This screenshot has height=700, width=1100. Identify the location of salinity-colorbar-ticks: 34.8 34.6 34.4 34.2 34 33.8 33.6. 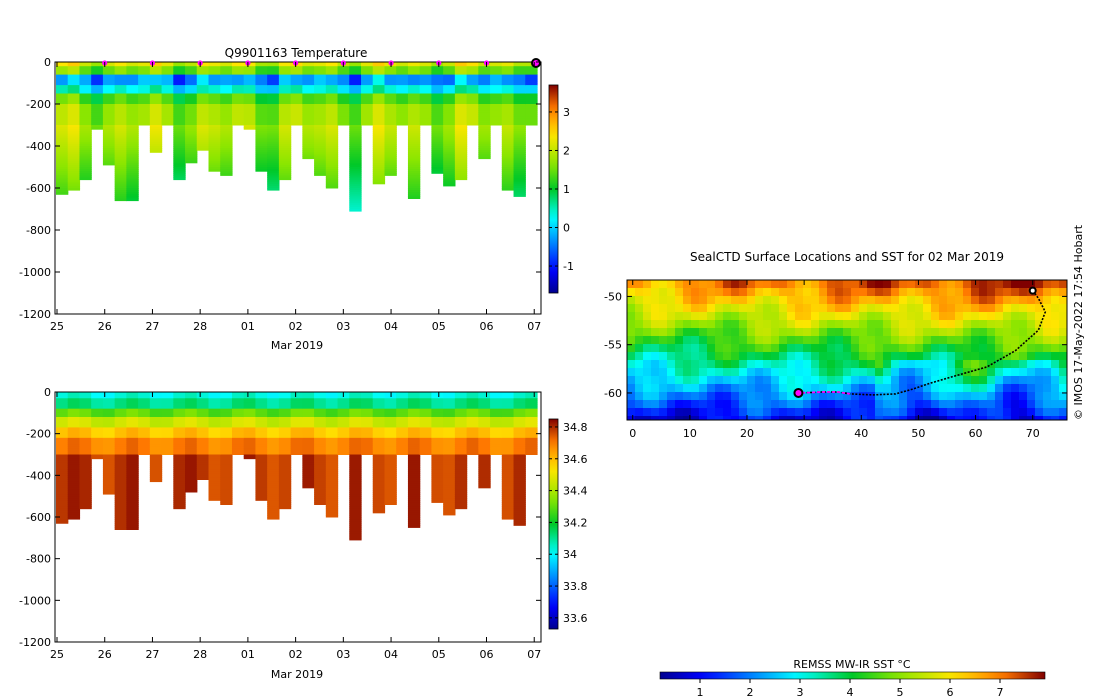
(568, 523).